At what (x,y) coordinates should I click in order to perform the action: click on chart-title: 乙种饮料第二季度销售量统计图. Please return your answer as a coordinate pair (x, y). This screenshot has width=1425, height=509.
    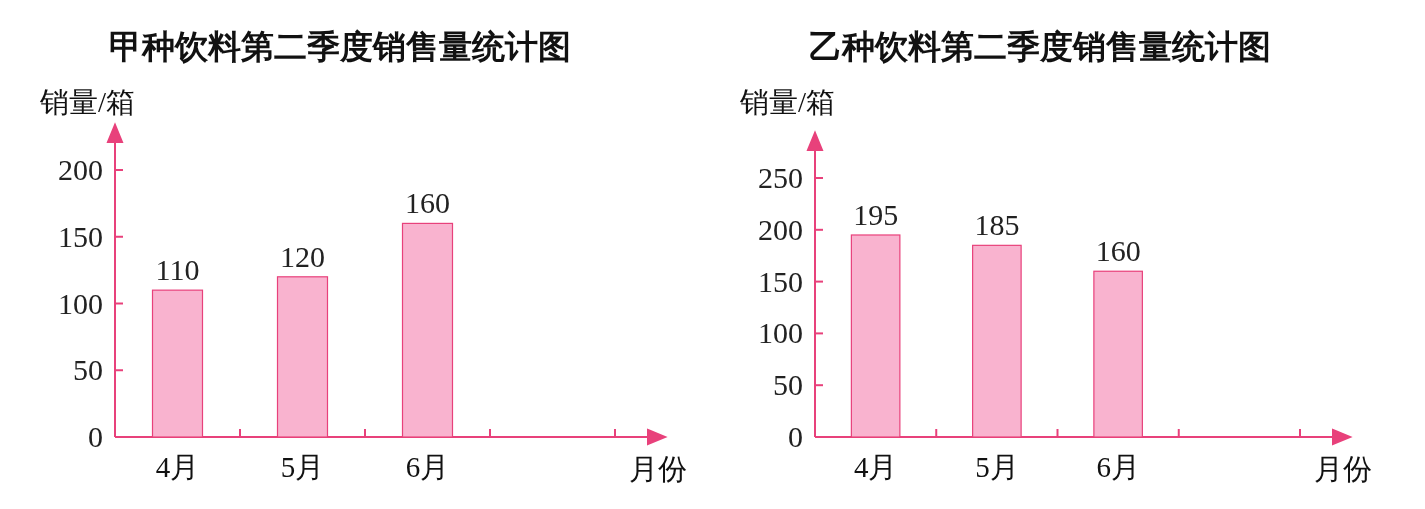
    Looking at the image, I should click on (1040, 46).